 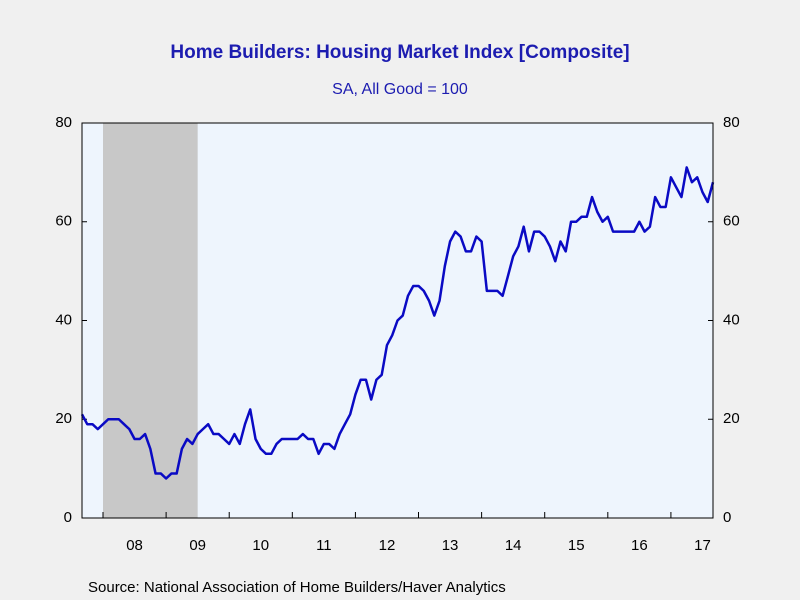 I want to click on y-tick-label: 80, so click(x=63, y=122).